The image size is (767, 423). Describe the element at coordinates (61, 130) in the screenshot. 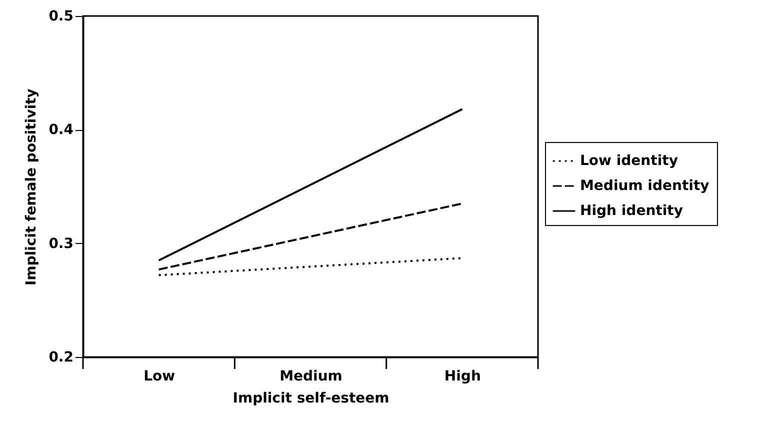

I see `y-tick-label: 0.4` at that location.